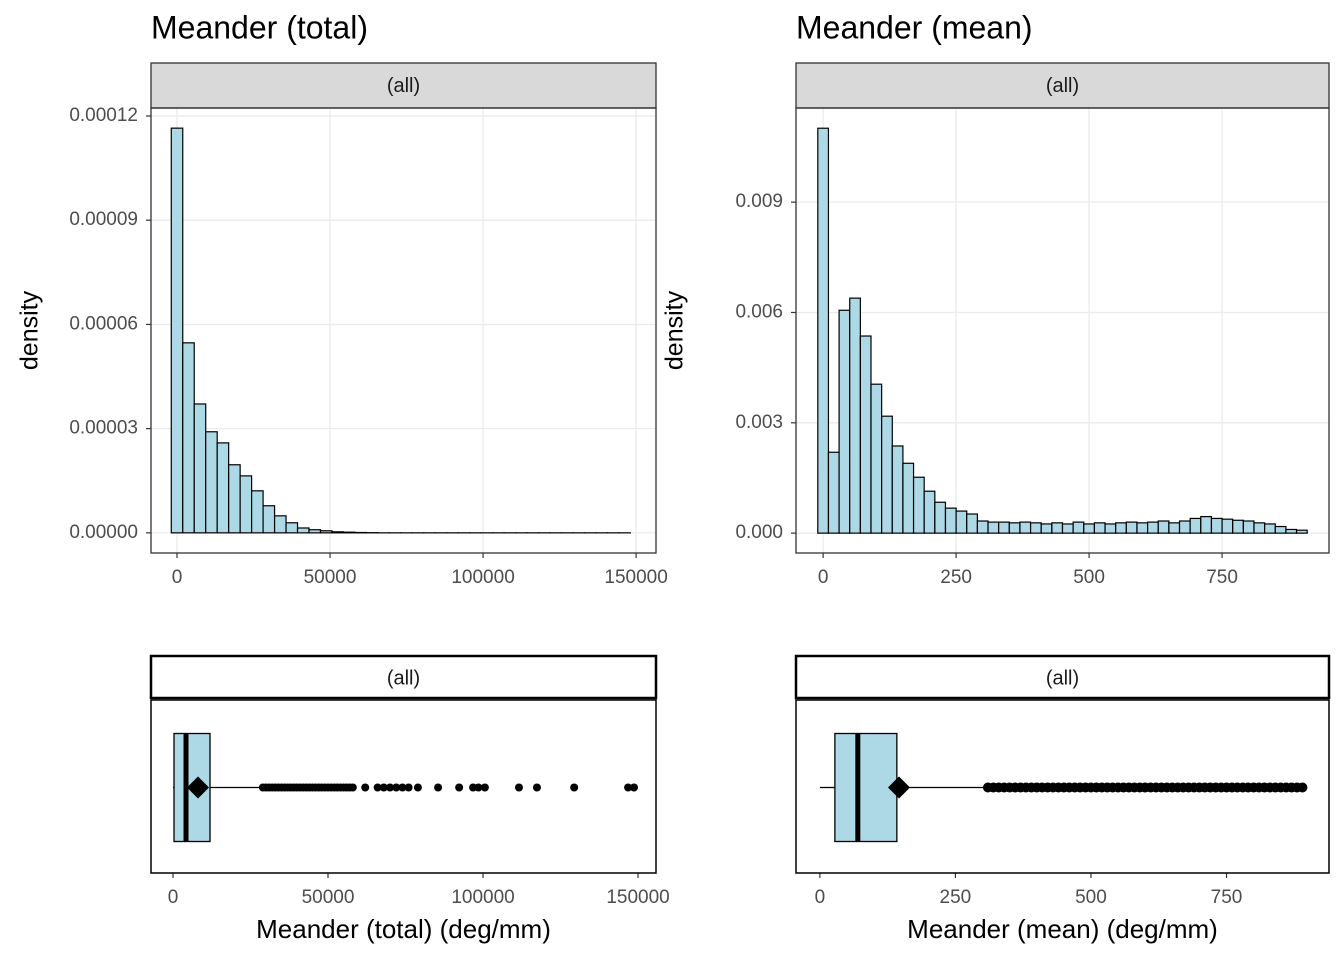  Describe the element at coordinates (759, 311) in the screenshot. I see `y-tick-label: 0.006` at that location.